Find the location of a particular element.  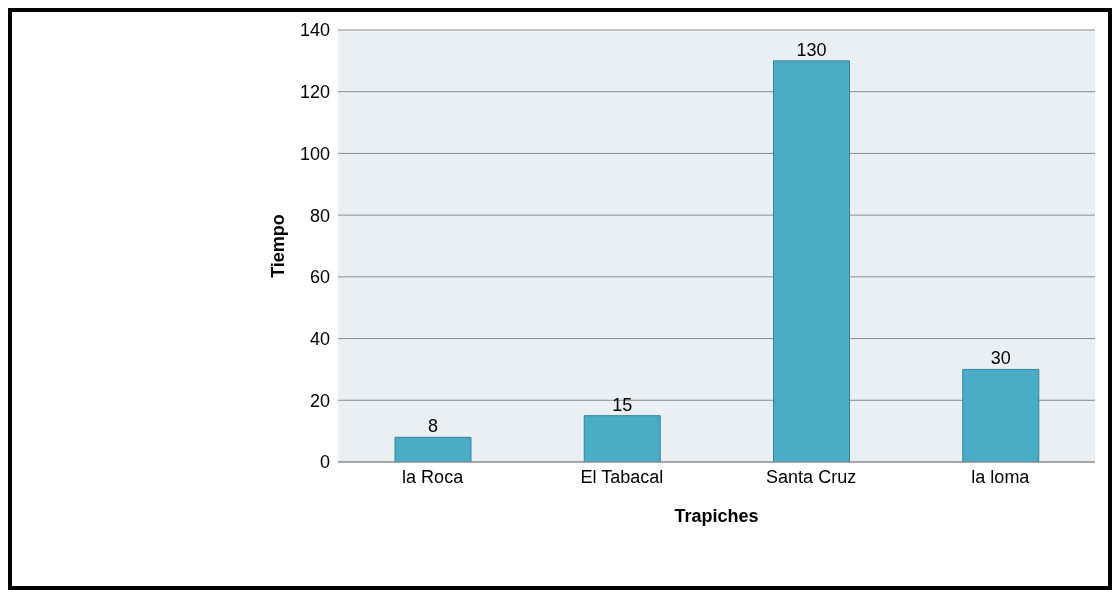

data-label: 15 is located at coordinates (622, 404).